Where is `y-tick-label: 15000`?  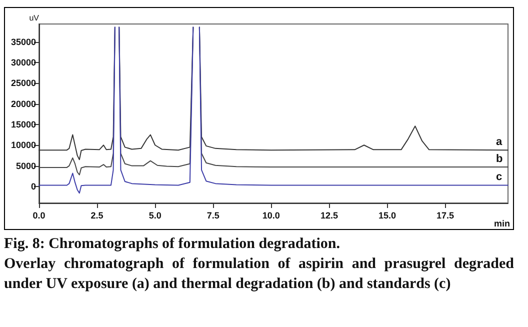 y-tick-label: 15000 is located at coordinates (23, 124).